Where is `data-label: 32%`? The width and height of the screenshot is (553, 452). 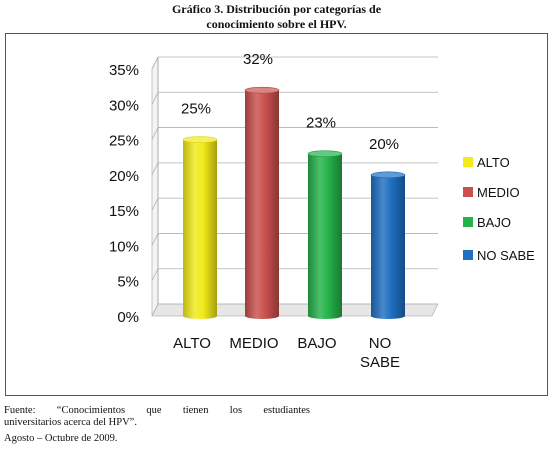 data-label: 32% is located at coordinates (258, 59).